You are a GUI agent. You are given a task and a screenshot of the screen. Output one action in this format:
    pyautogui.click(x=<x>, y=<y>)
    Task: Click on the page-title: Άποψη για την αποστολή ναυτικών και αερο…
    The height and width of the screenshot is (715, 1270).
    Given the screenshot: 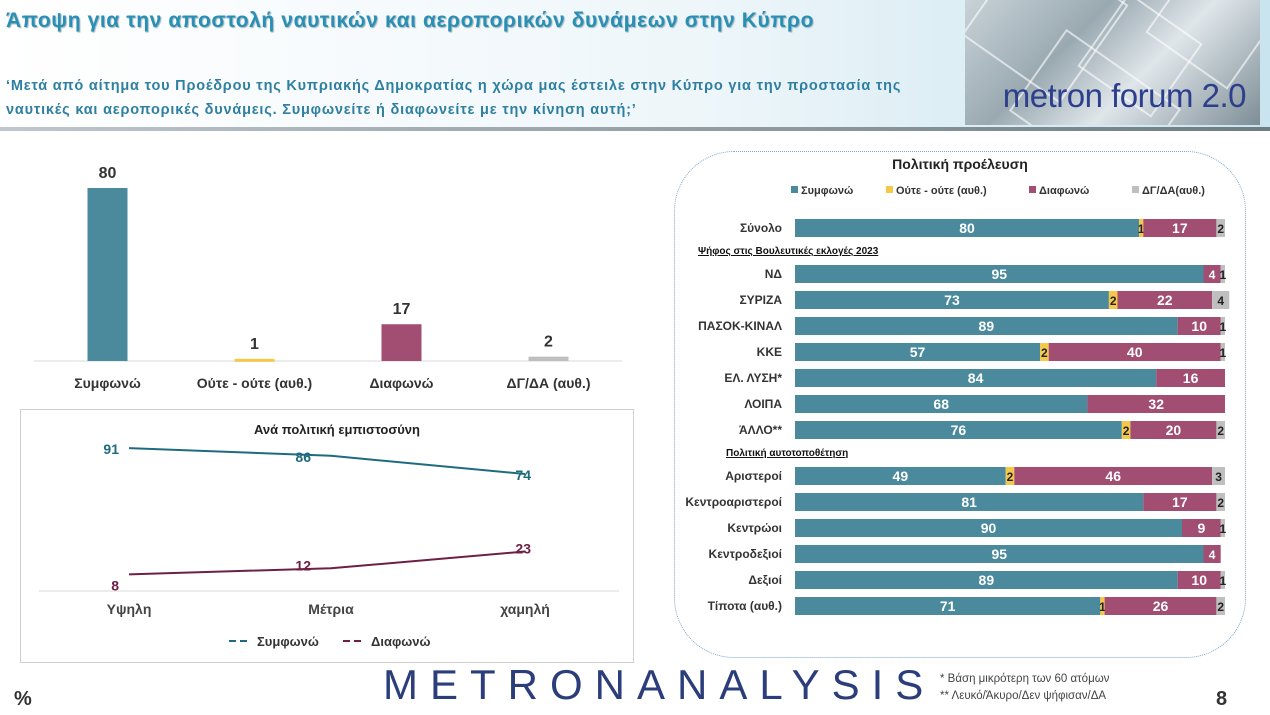 What is the action you would take?
    pyautogui.click(x=410, y=20)
    